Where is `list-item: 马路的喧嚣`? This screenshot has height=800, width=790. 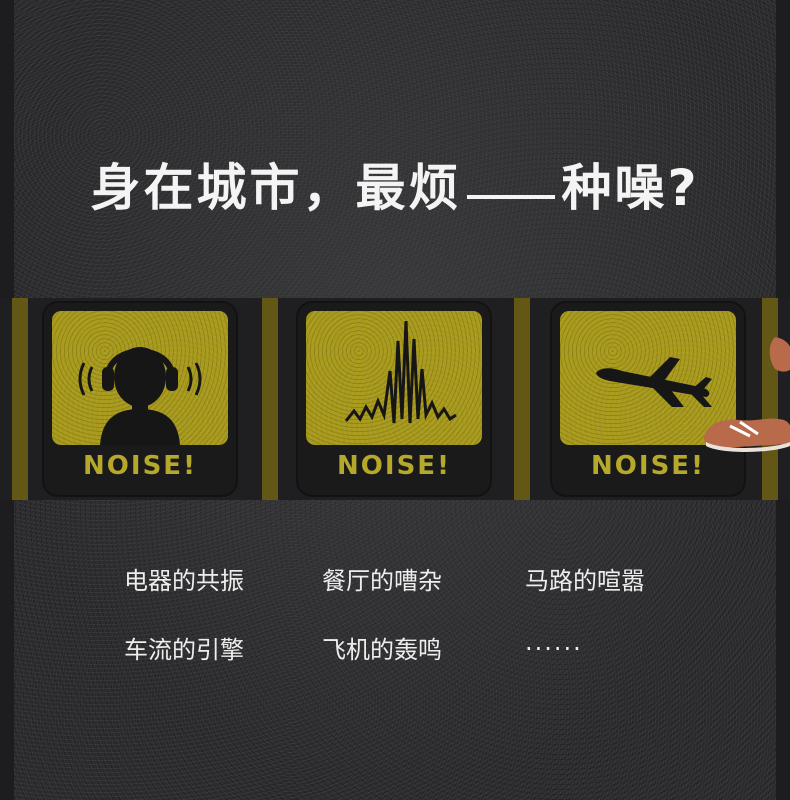 list-item: 马路的喧嚣 is located at coordinates (585, 581).